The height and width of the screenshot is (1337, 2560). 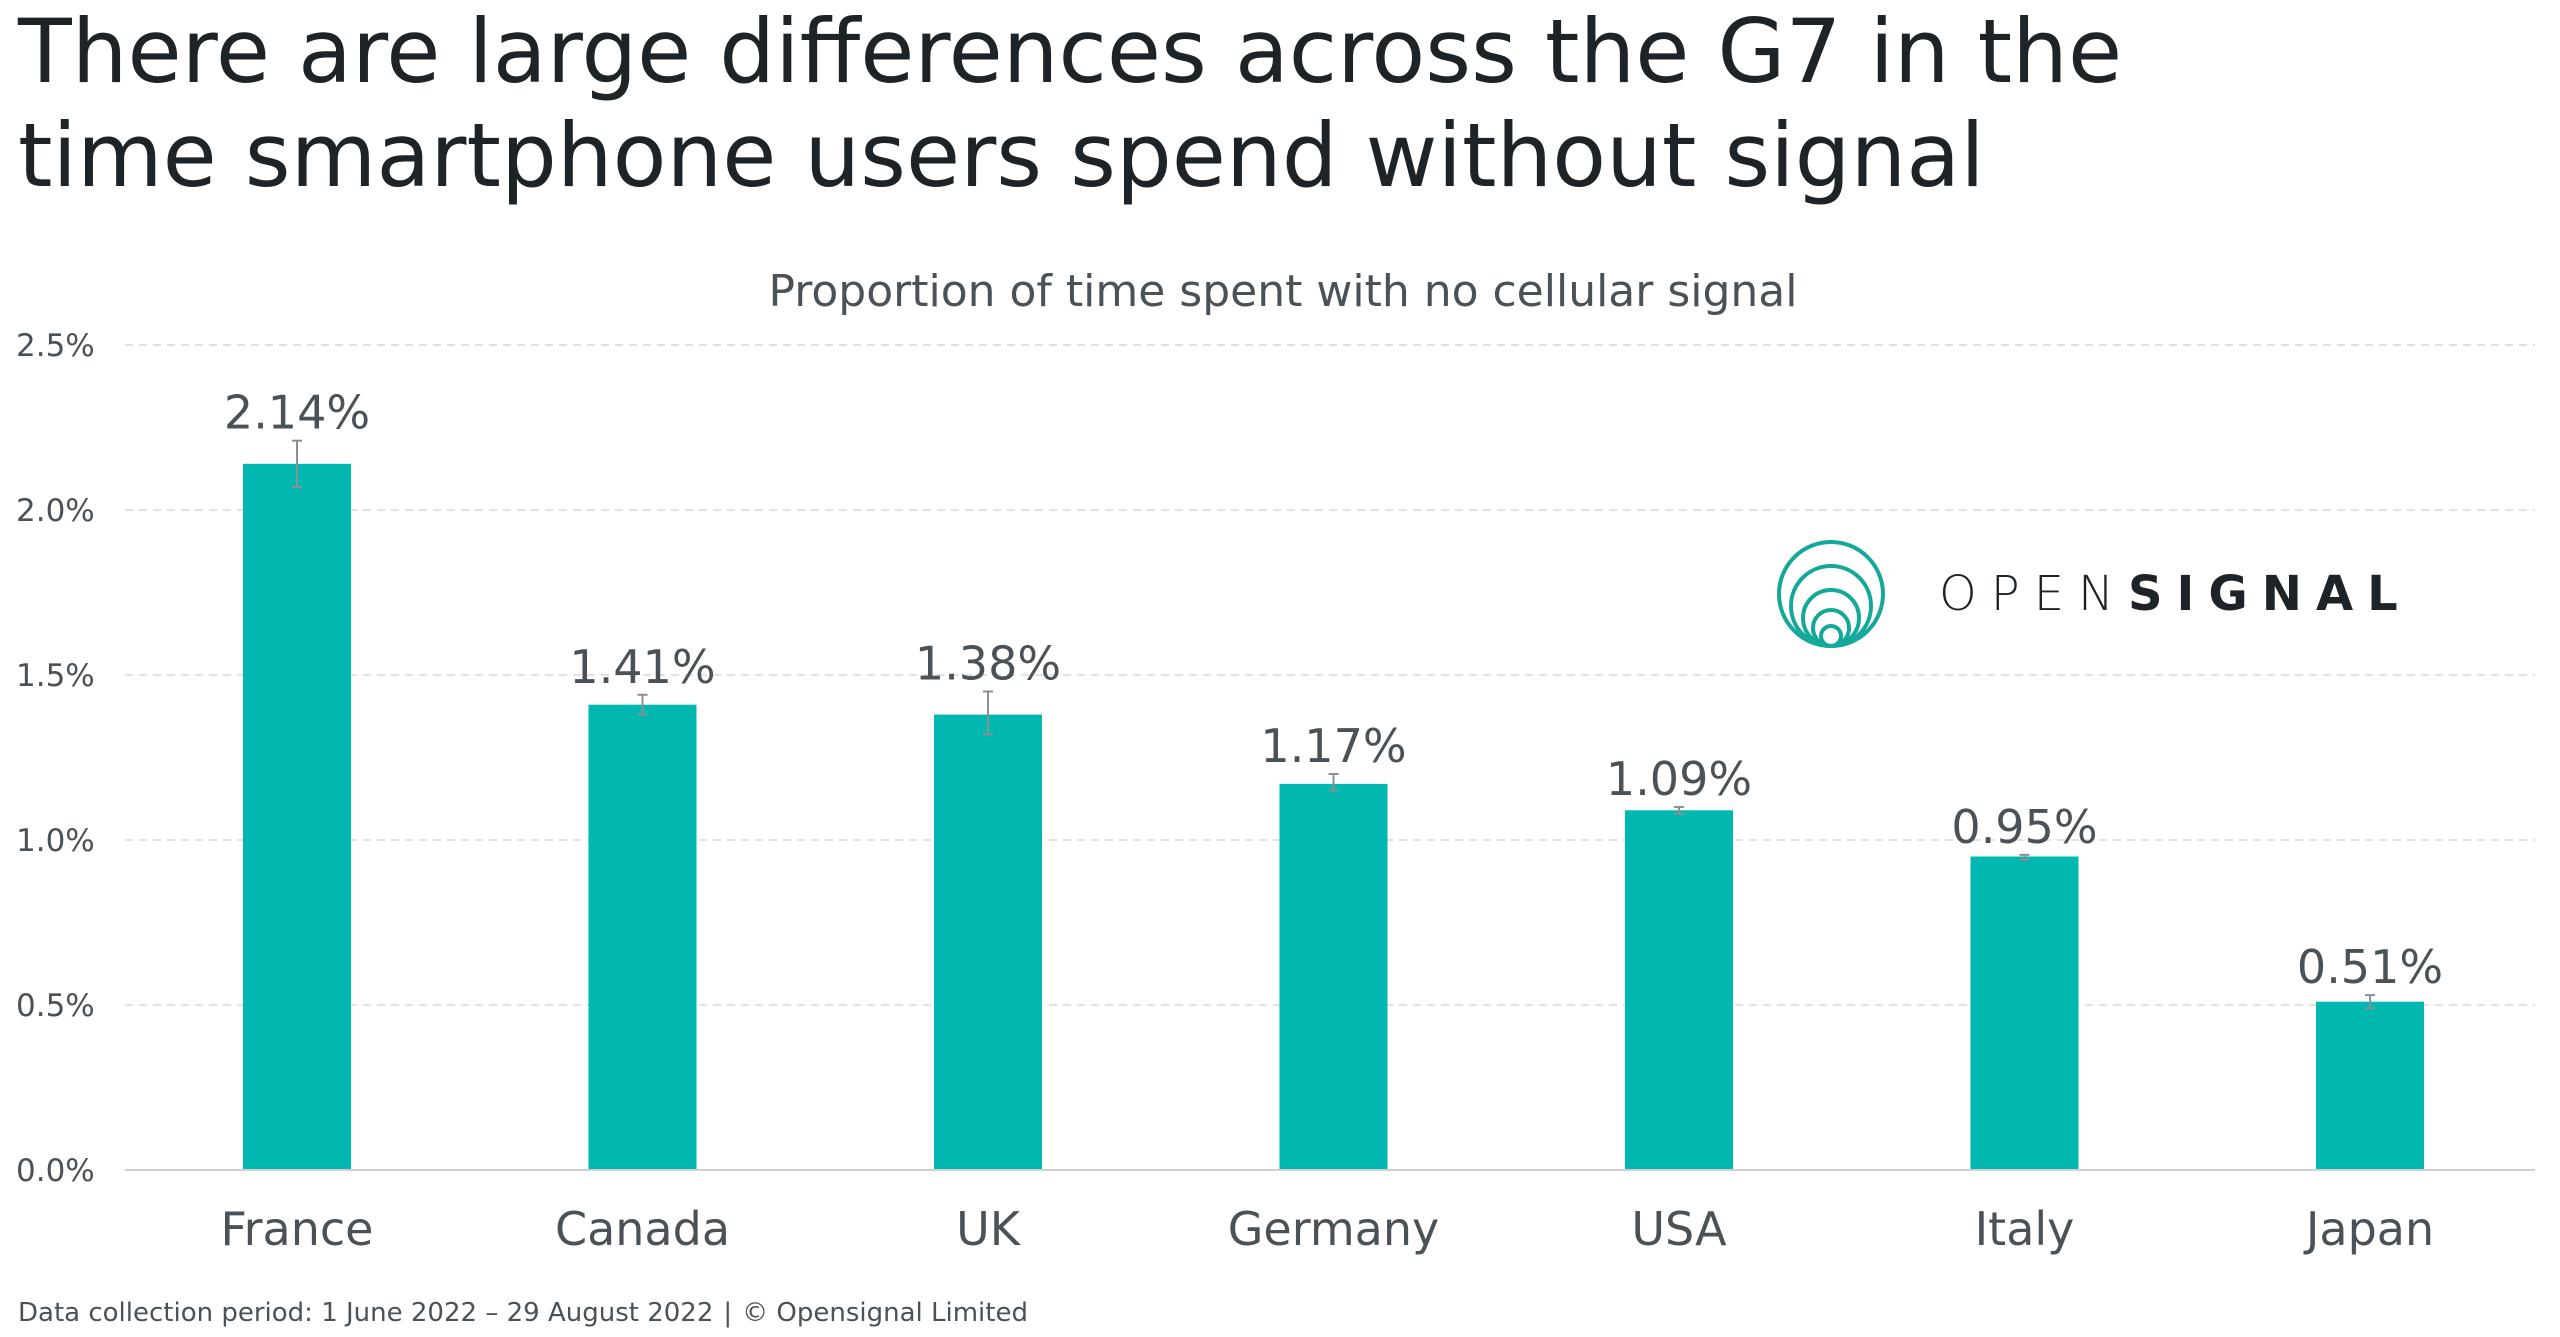 What do you see at coordinates (1679, 810) in the screenshot?
I see `error-bar-usa` at bounding box center [1679, 810].